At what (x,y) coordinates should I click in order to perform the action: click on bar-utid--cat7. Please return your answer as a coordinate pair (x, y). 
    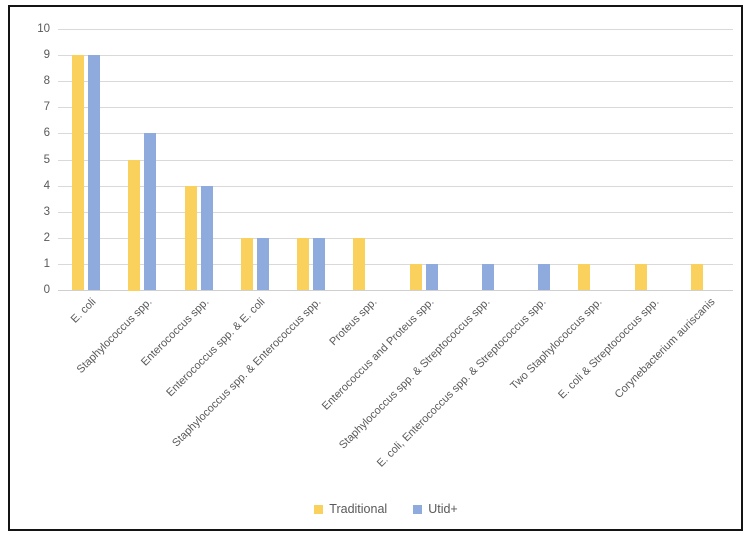
    Looking at the image, I should click on (488, 277).